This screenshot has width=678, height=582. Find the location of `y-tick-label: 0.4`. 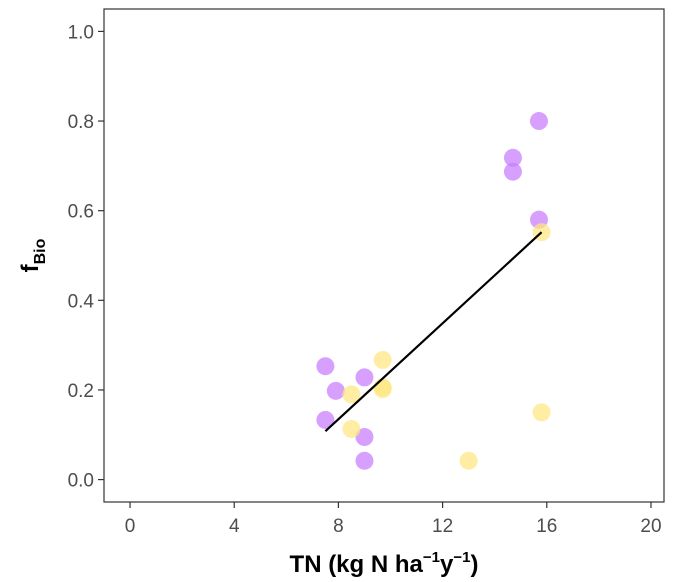

y-tick-label: 0.4 is located at coordinates (81, 301).